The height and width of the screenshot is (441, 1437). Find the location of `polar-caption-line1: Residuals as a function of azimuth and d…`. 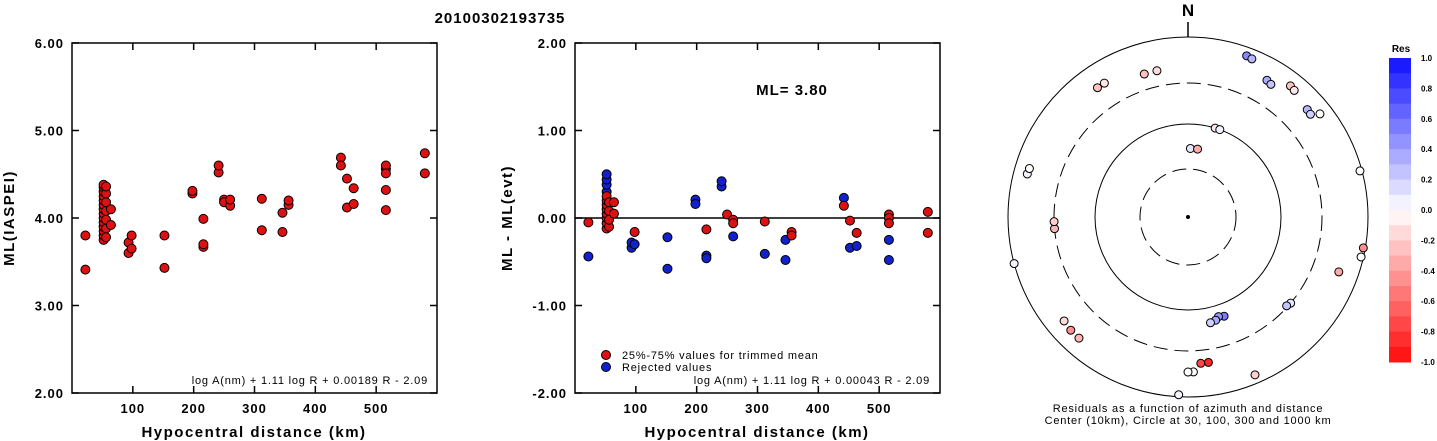

polar-caption-line1: Residuals as a function of azimuth and d… is located at coordinates (1188, 409).